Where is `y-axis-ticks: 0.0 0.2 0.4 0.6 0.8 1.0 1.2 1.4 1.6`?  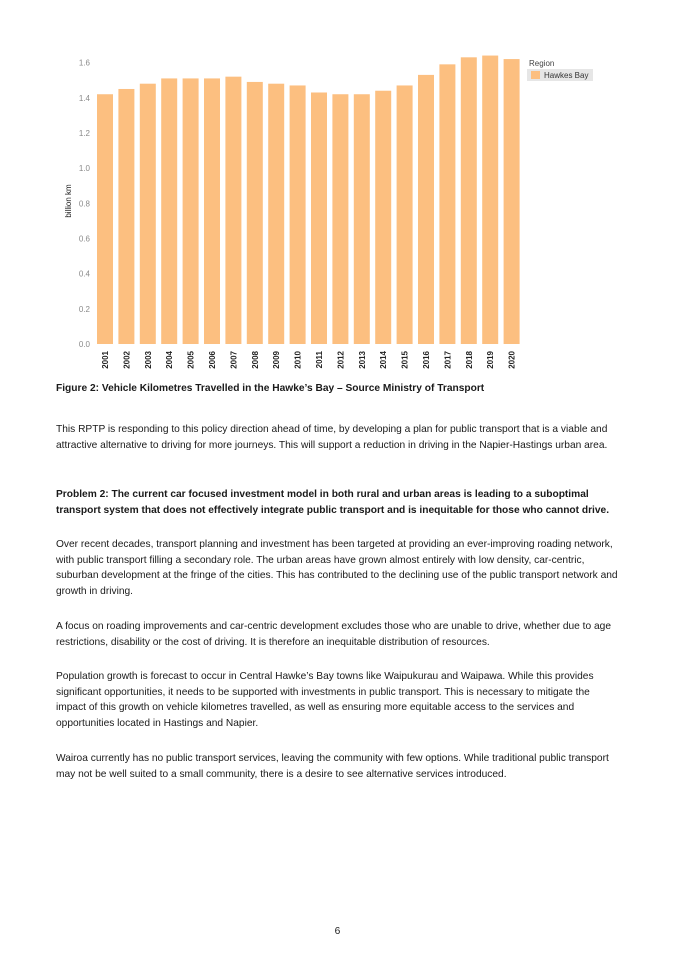
y-axis-ticks: 0.0 0.2 0.4 0.6 0.8 1.0 1.2 1.4 1.6 is located at coordinates (85, 204).